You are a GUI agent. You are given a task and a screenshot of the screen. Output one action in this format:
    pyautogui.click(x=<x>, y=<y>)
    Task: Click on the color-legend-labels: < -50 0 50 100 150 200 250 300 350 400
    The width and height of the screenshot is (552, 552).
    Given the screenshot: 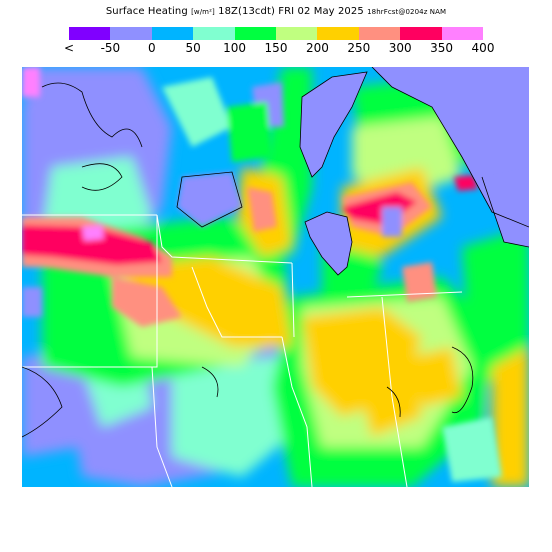 What is the action you would take?
    pyautogui.click(x=276, y=49)
    